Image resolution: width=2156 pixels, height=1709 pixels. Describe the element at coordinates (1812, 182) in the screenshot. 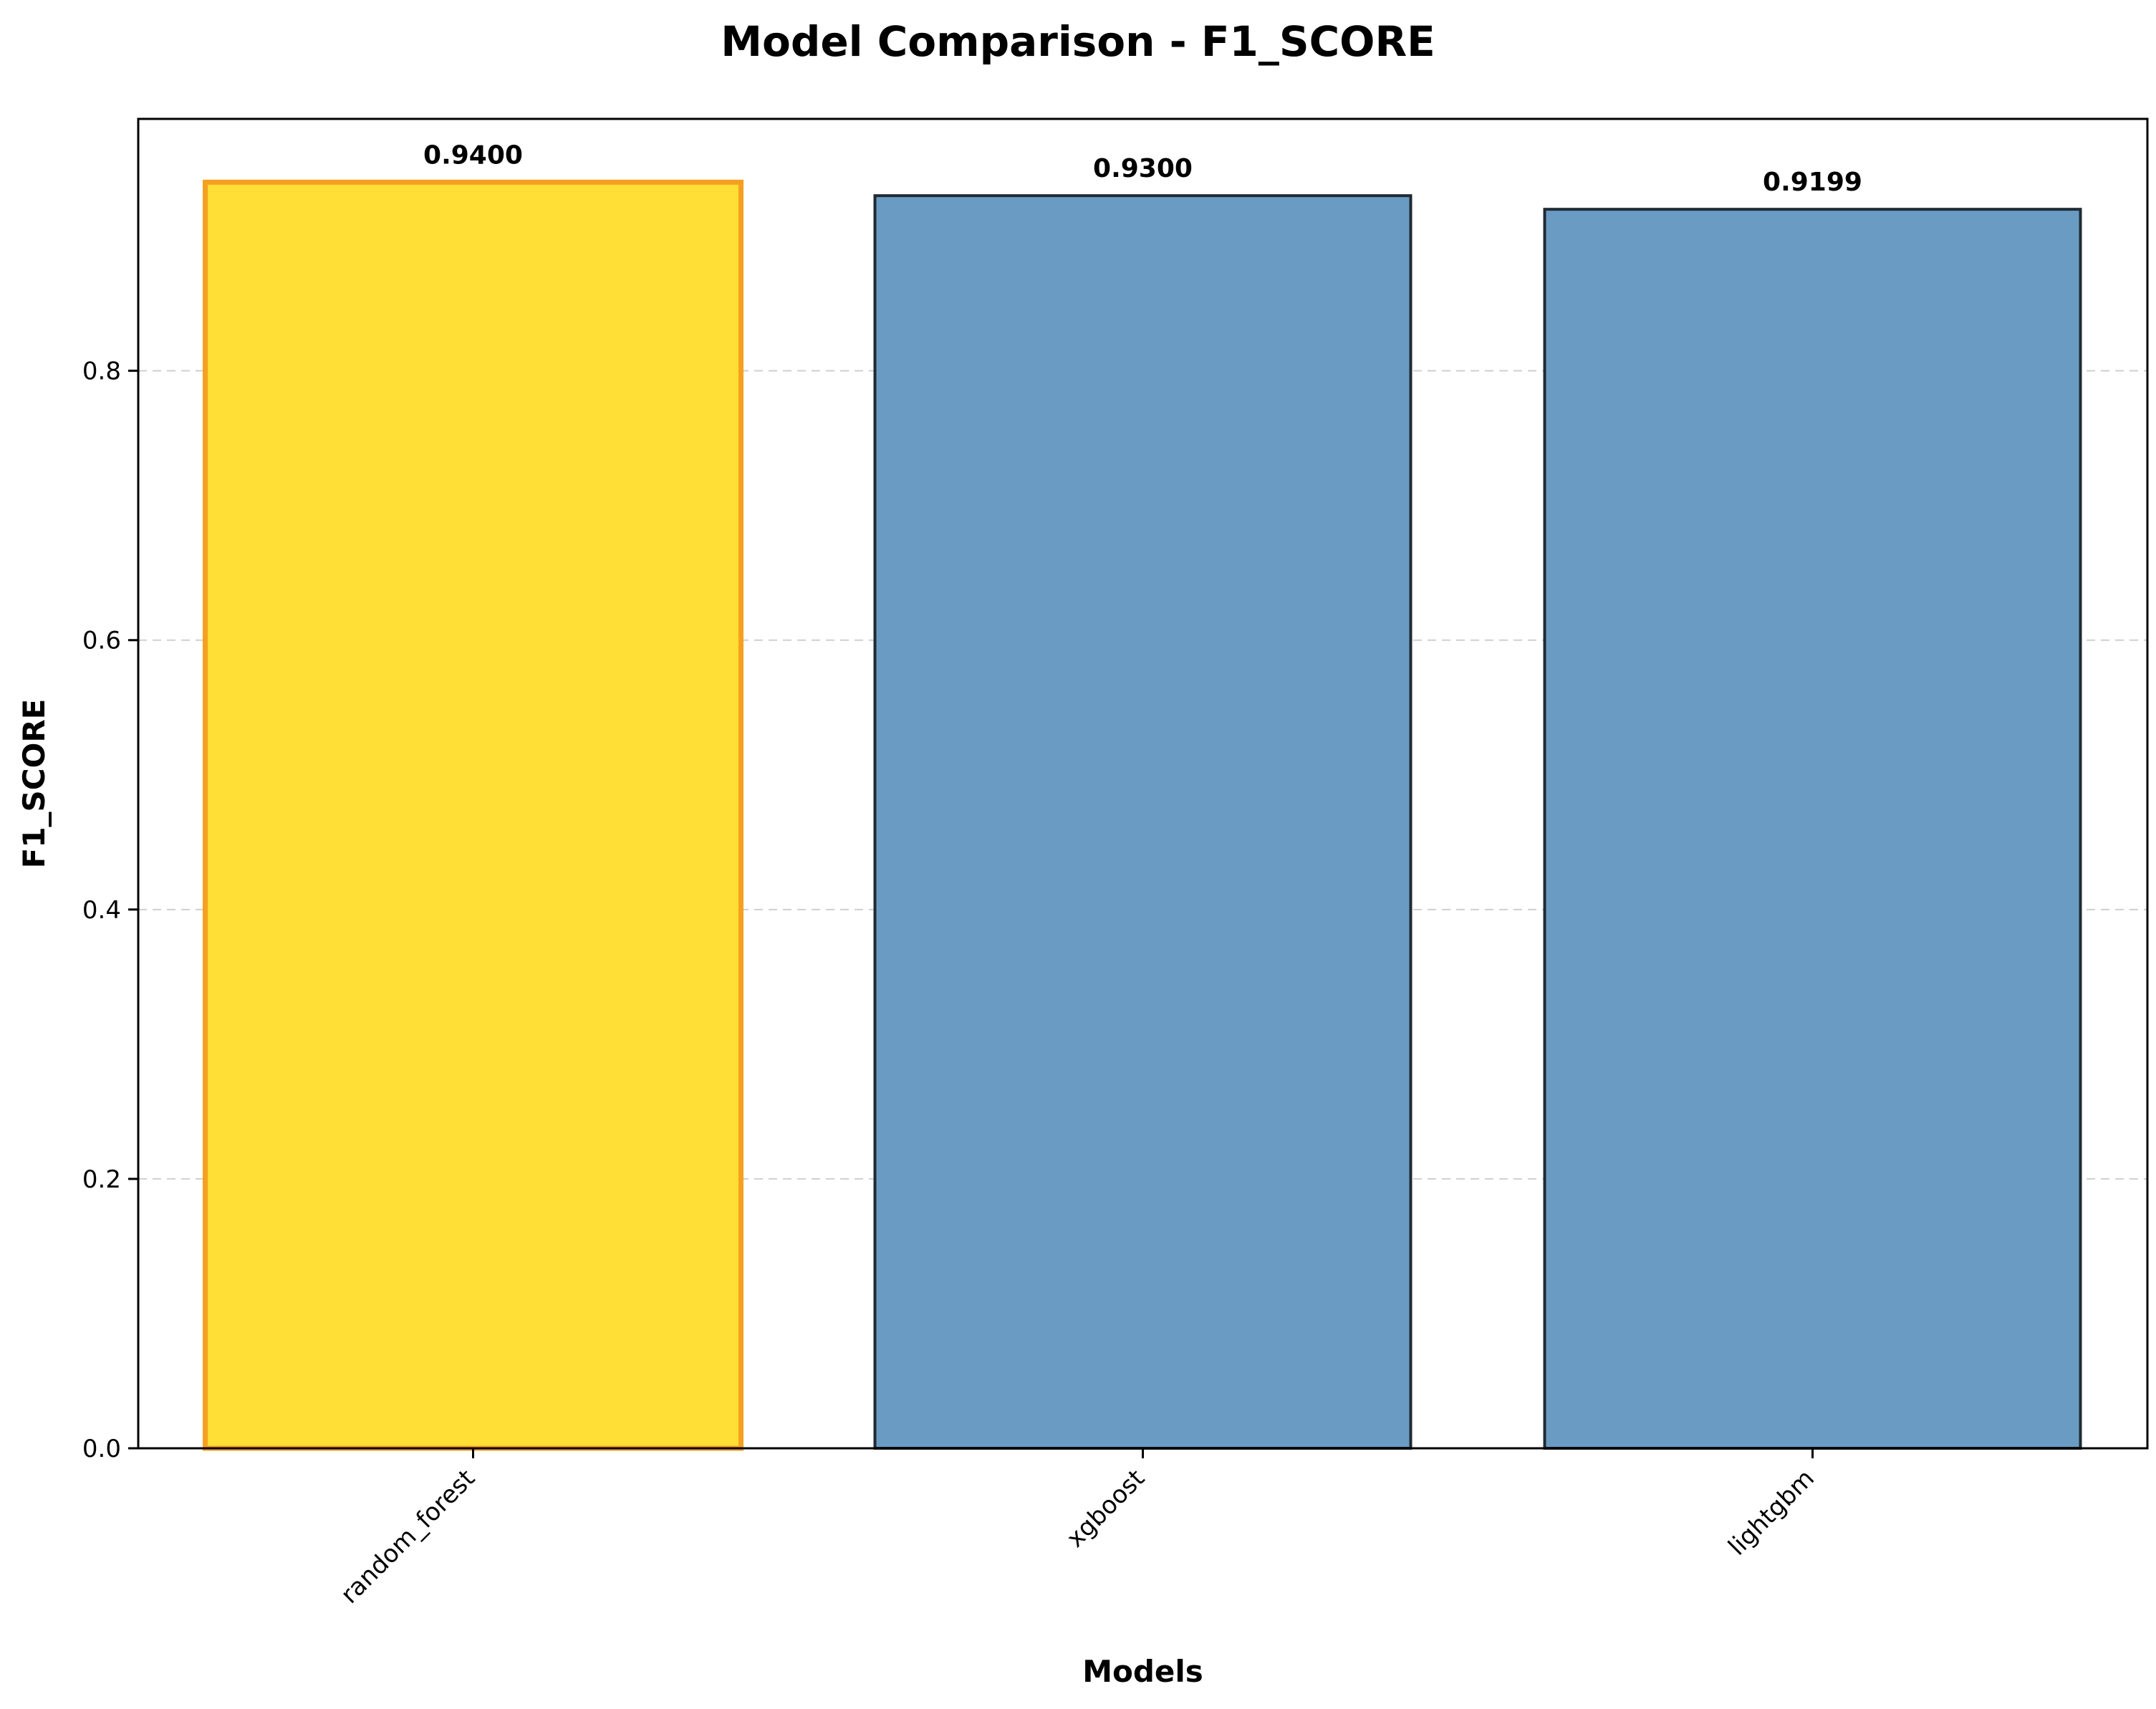

I see `data-label-lightgbm: 0.9199` at that location.